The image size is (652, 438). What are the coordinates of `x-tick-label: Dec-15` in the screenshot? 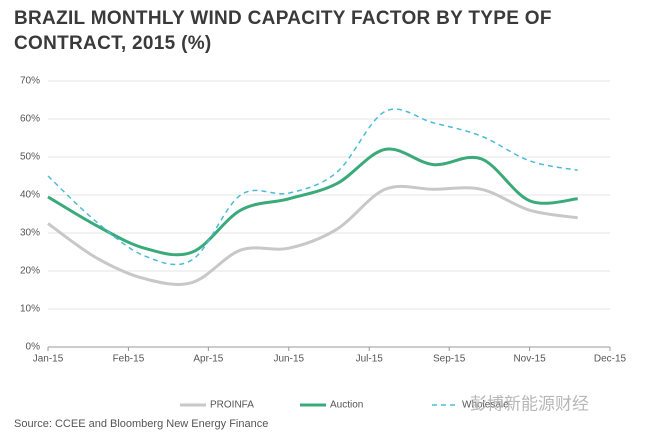 It's located at (610, 359).